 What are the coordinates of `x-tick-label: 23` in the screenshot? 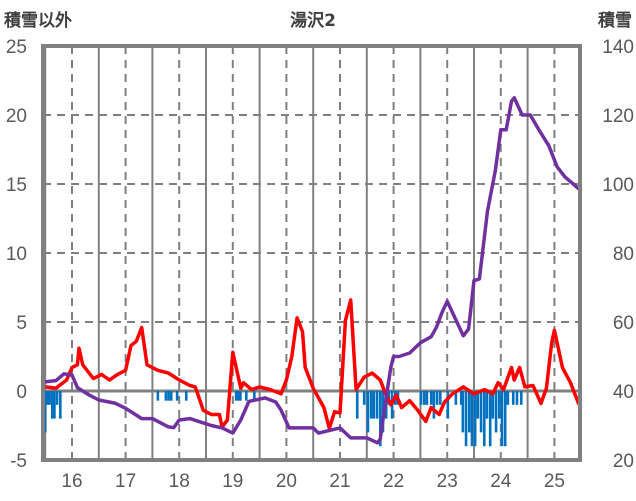 It's located at (447, 481).